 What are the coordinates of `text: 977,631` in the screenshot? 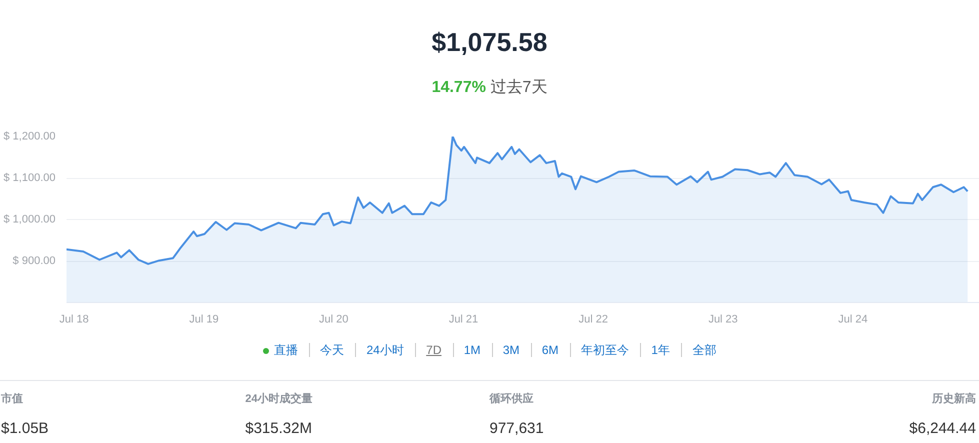 It's located at (517, 428).